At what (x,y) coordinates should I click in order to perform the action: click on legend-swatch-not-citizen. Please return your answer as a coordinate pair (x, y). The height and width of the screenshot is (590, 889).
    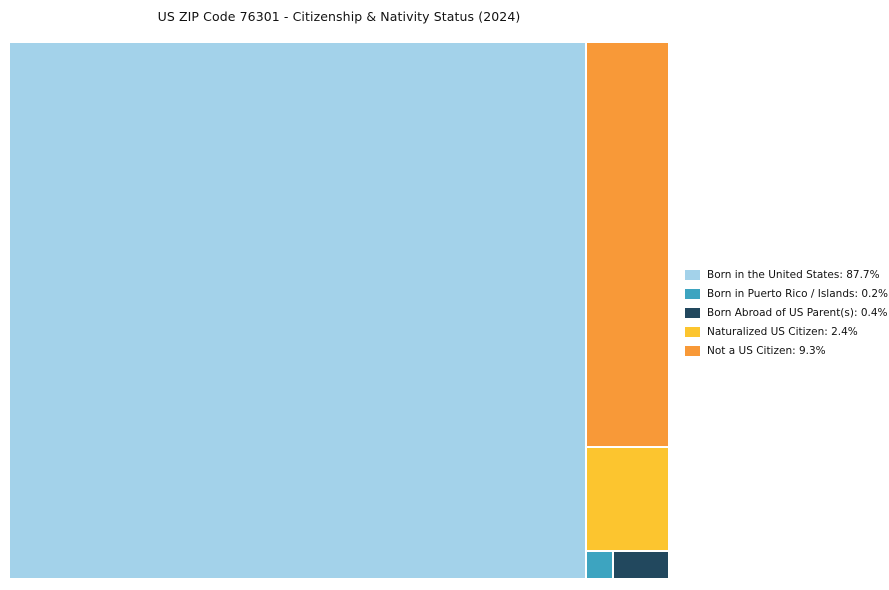
    Looking at the image, I should click on (692, 350).